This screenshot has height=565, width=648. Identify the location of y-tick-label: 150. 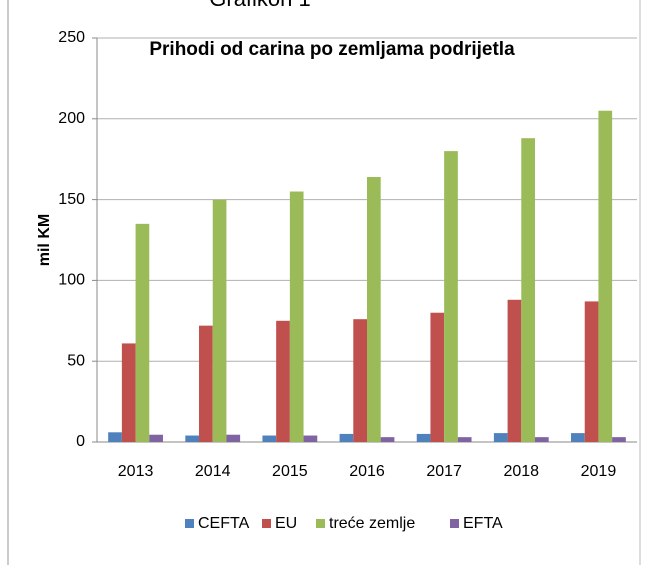
(71, 199).